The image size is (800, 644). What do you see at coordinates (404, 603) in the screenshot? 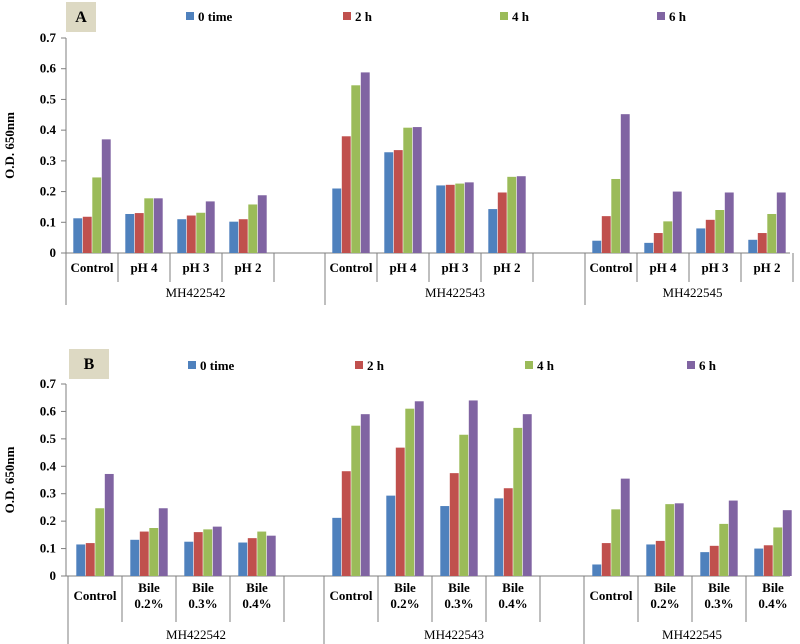
I see `category-label: 0.2%` at bounding box center [404, 603].